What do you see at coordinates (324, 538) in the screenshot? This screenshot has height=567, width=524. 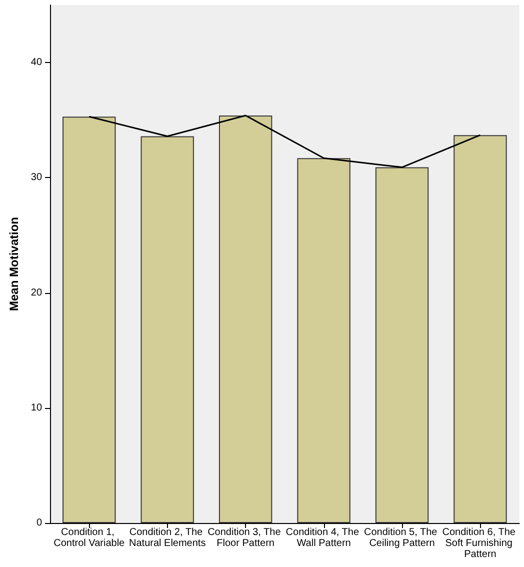 I see `x-tick-label: Condition 4, The Wall Pattern` at bounding box center [324, 538].